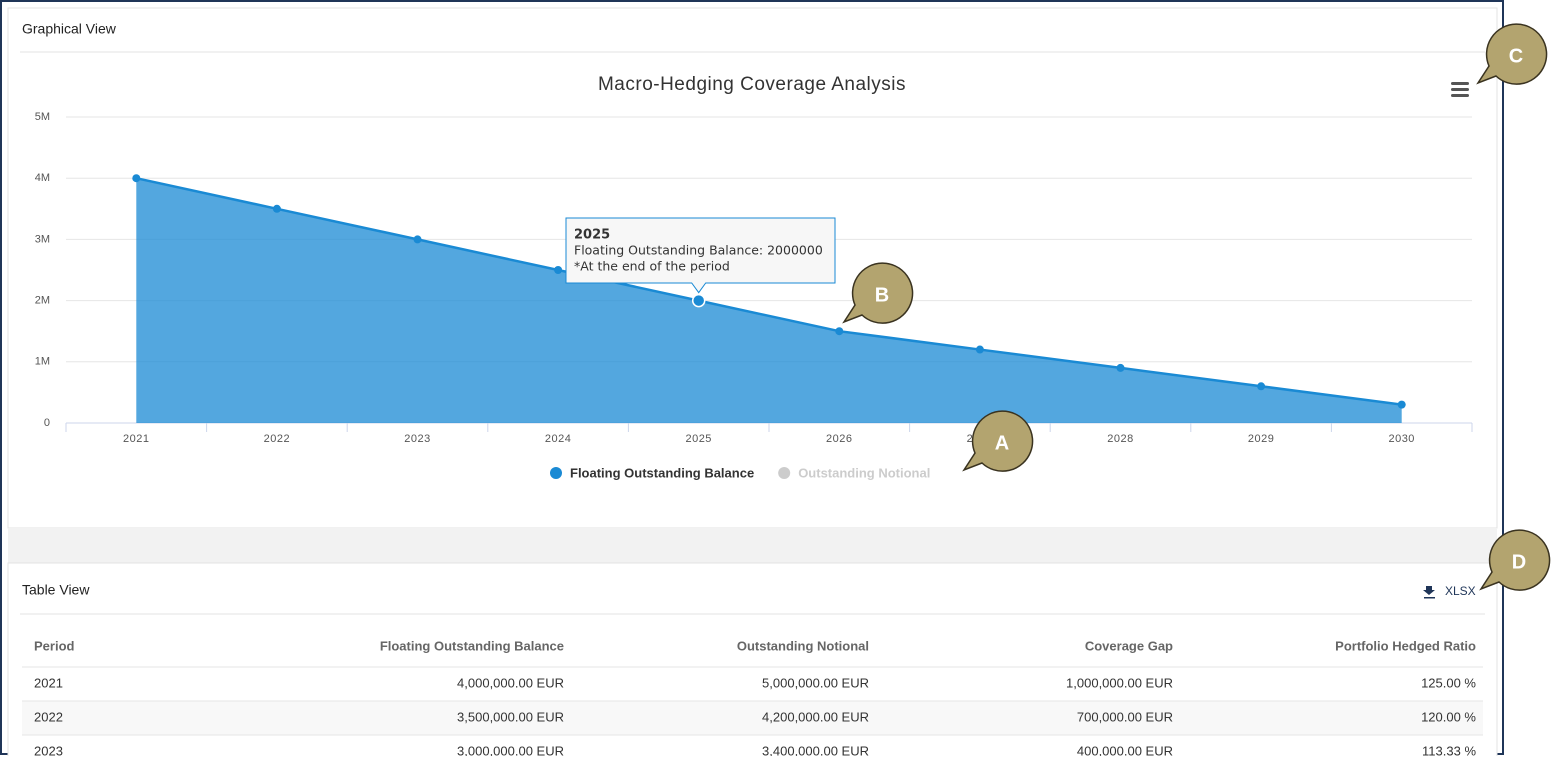 This screenshot has width=1552, height=761. I want to click on divider-band, so click(752, 545).